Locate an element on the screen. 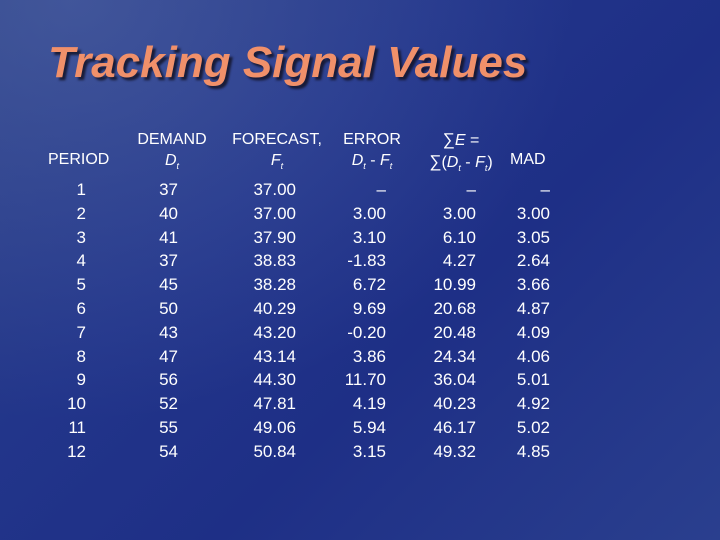 Image resolution: width=720 pixels, height=540 pixels. header-error-formula: Dt - Ft is located at coordinates (372, 162).